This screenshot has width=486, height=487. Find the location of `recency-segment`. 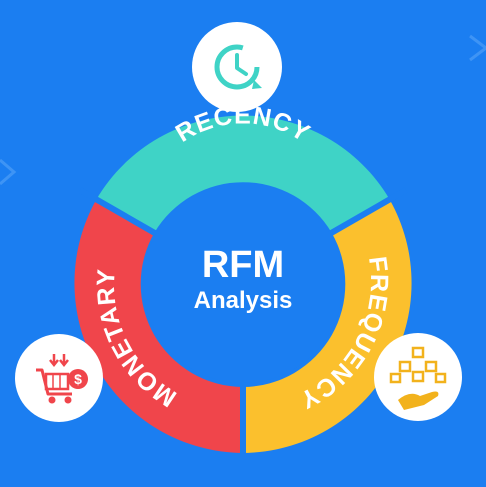

recency-segment is located at coordinates (243, 174).